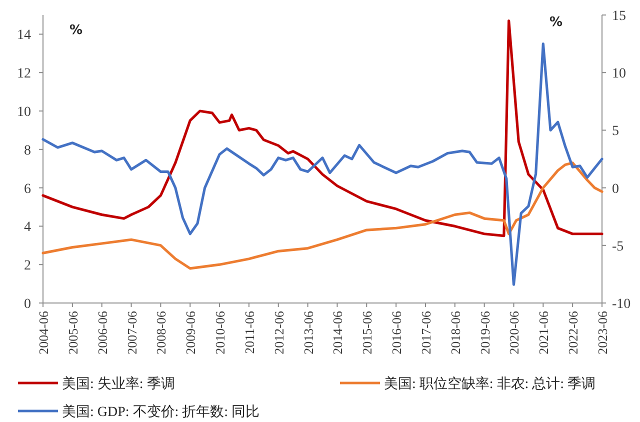 The height and width of the screenshot is (422, 640). What do you see at coordinates (615, 132) in the screenshot?
I see `y2-tick-label: 5` at bounding box center [615, 132].